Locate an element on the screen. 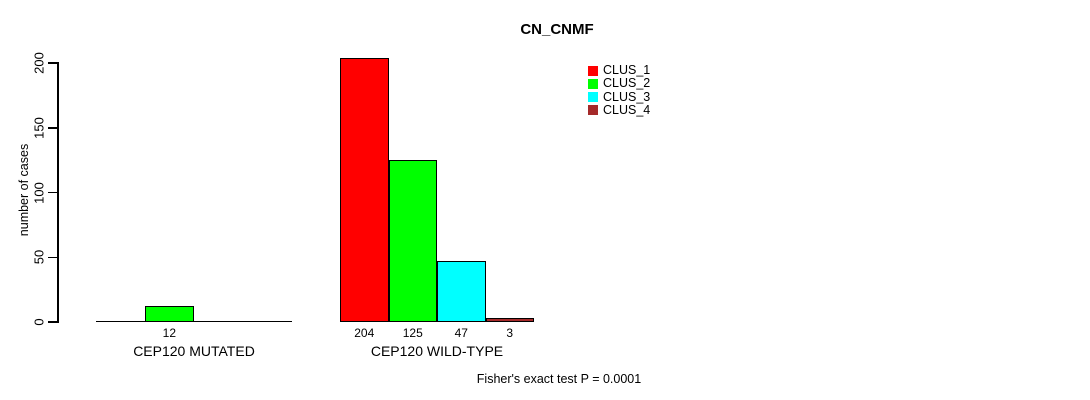 This screenshot has width=1090, height=400. legend-item-clus_4: CLUS_4 is located at coordinates (619, 109).